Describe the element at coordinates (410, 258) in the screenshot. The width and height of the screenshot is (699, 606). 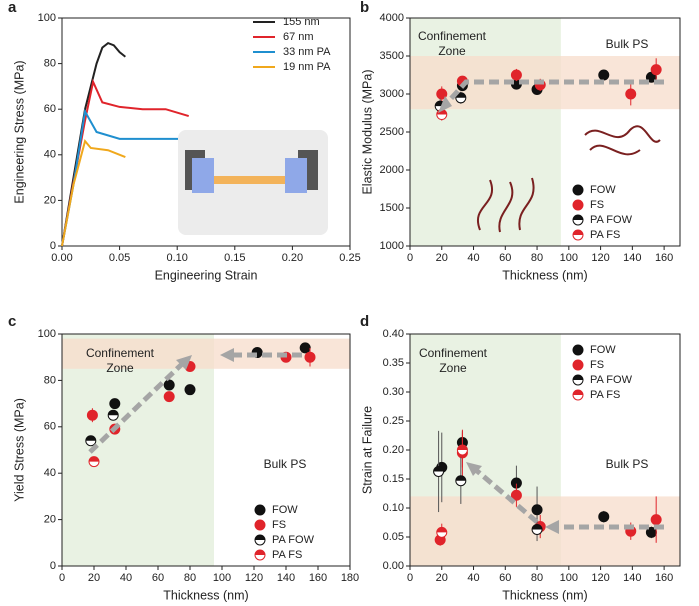
I see `x-tick-label: 0` at that location.